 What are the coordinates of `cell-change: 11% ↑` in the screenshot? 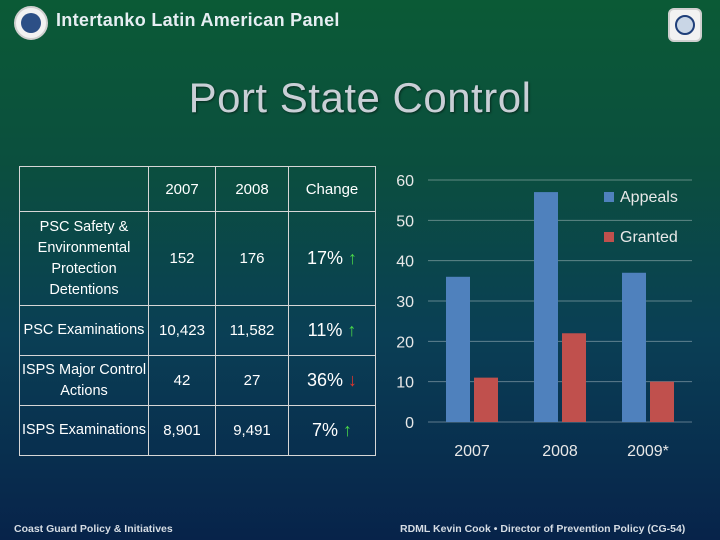 It's located at (332, 330).